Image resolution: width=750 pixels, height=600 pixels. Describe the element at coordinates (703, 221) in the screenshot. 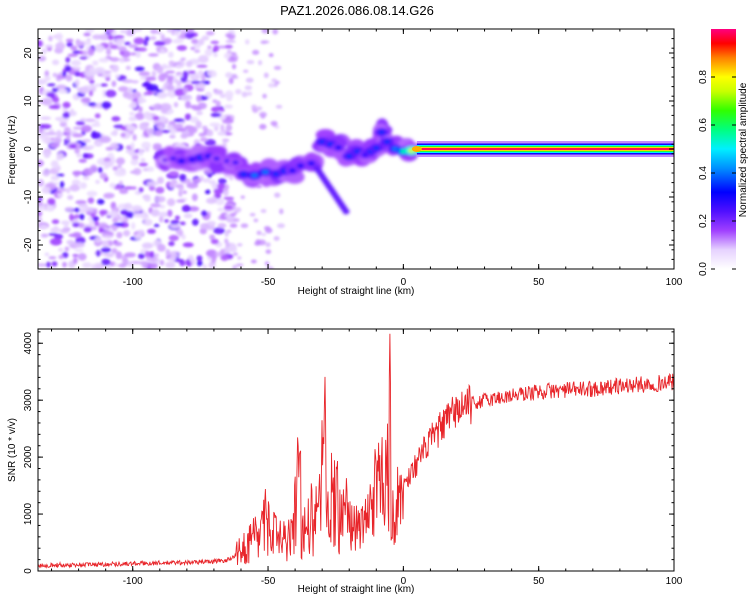

I see `colorbar-tick-label: 0.2` at that location.